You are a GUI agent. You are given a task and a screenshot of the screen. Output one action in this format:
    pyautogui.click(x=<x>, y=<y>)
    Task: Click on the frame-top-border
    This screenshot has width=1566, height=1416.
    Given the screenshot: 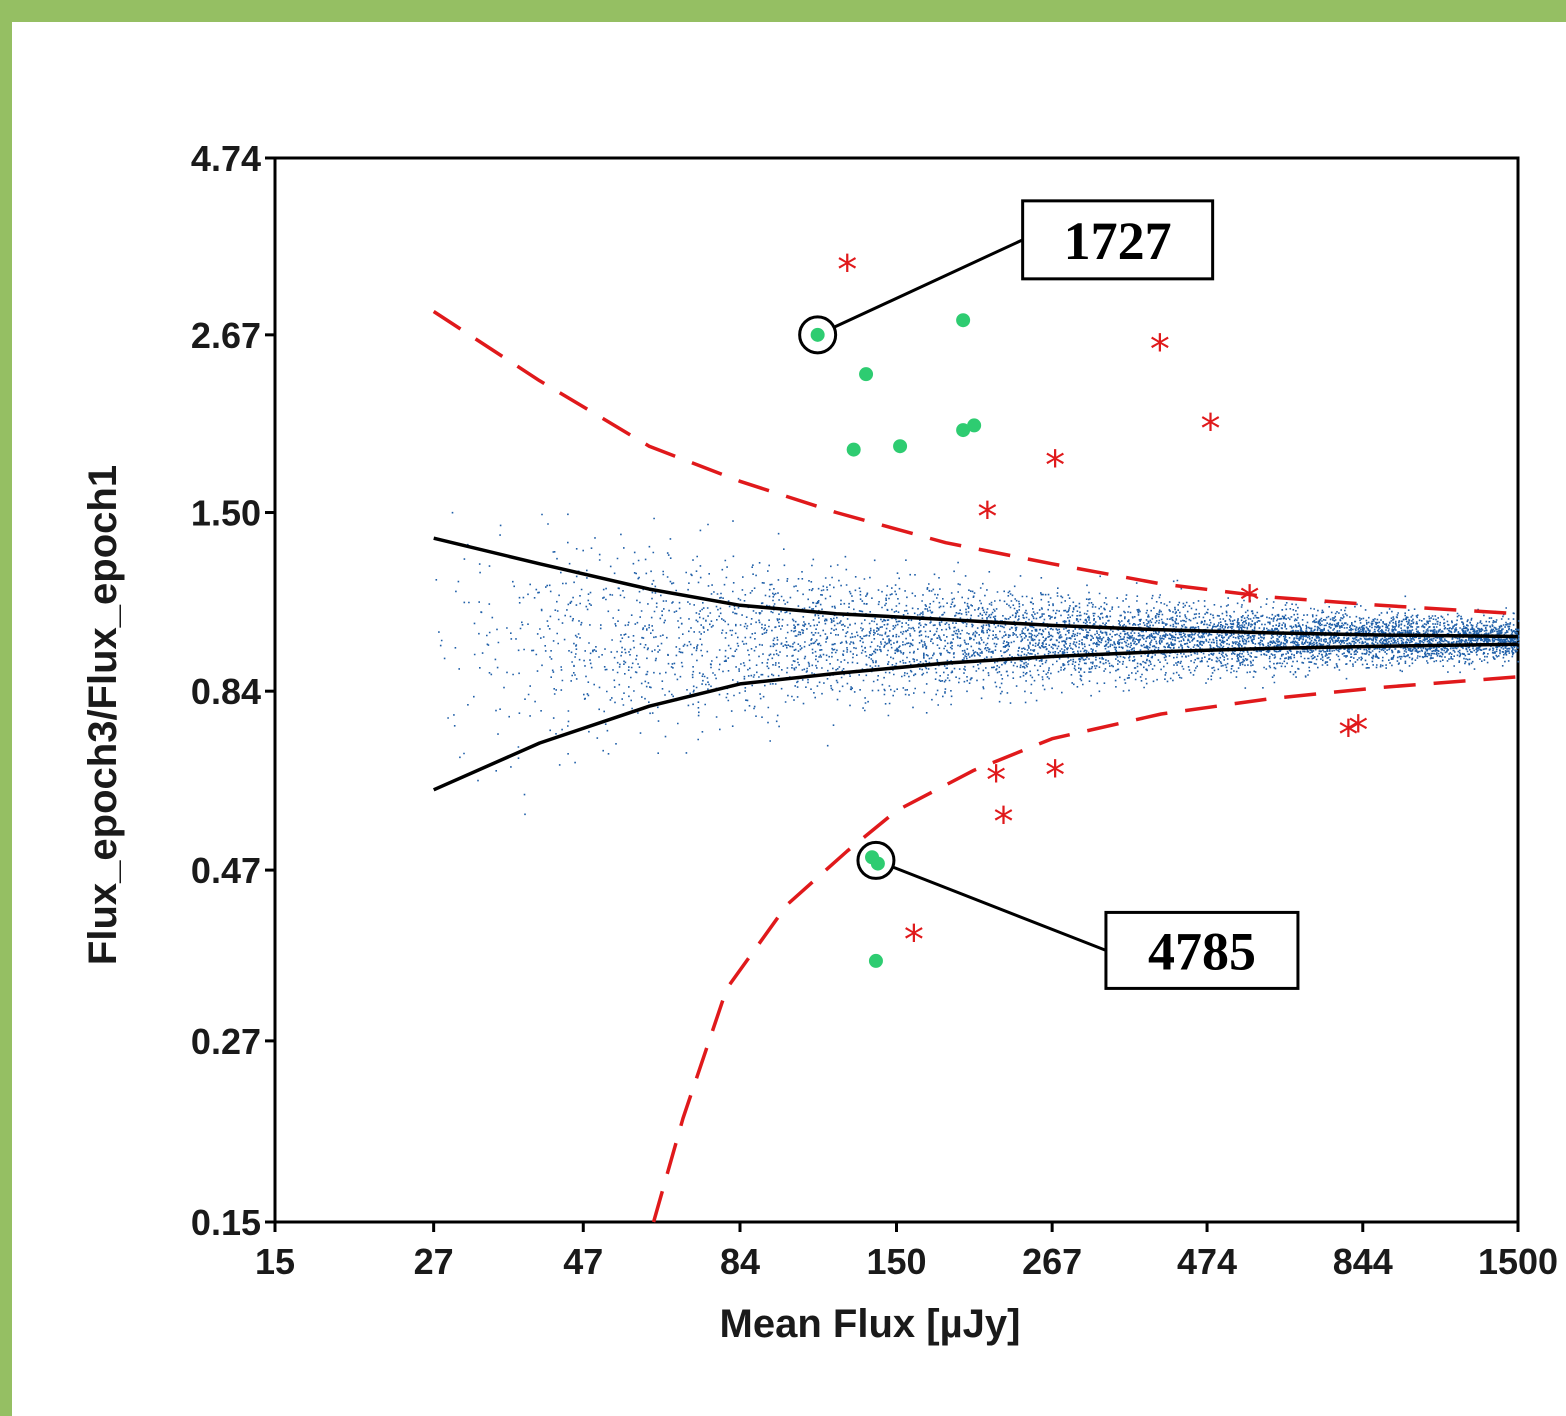 What is the action you would take?
    pyautogui.click(x=783, y=11)
    